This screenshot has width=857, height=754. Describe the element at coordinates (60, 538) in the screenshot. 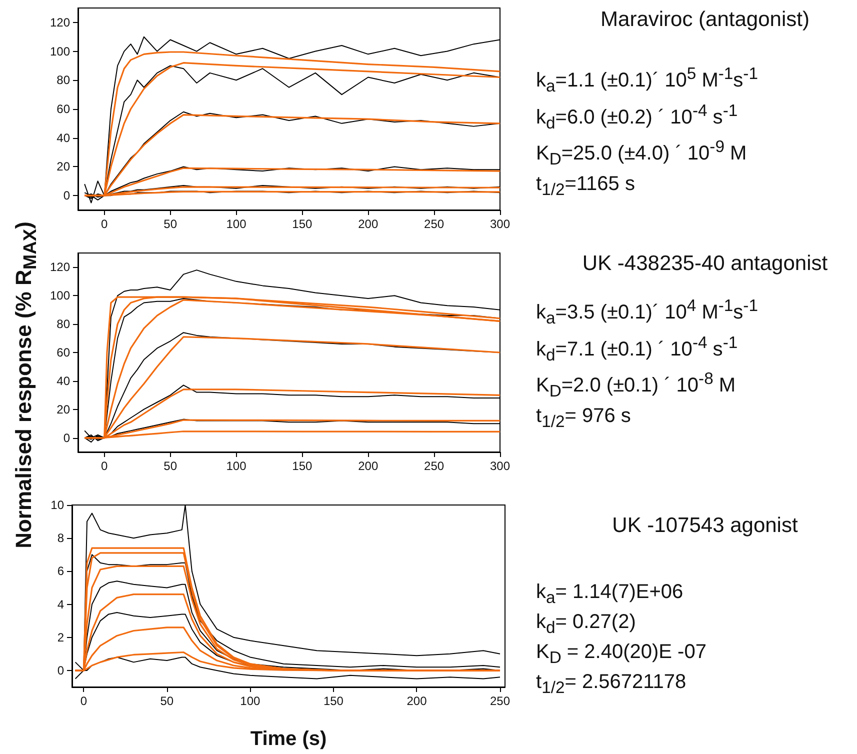

I see `y-tick-label: 8` at that location.